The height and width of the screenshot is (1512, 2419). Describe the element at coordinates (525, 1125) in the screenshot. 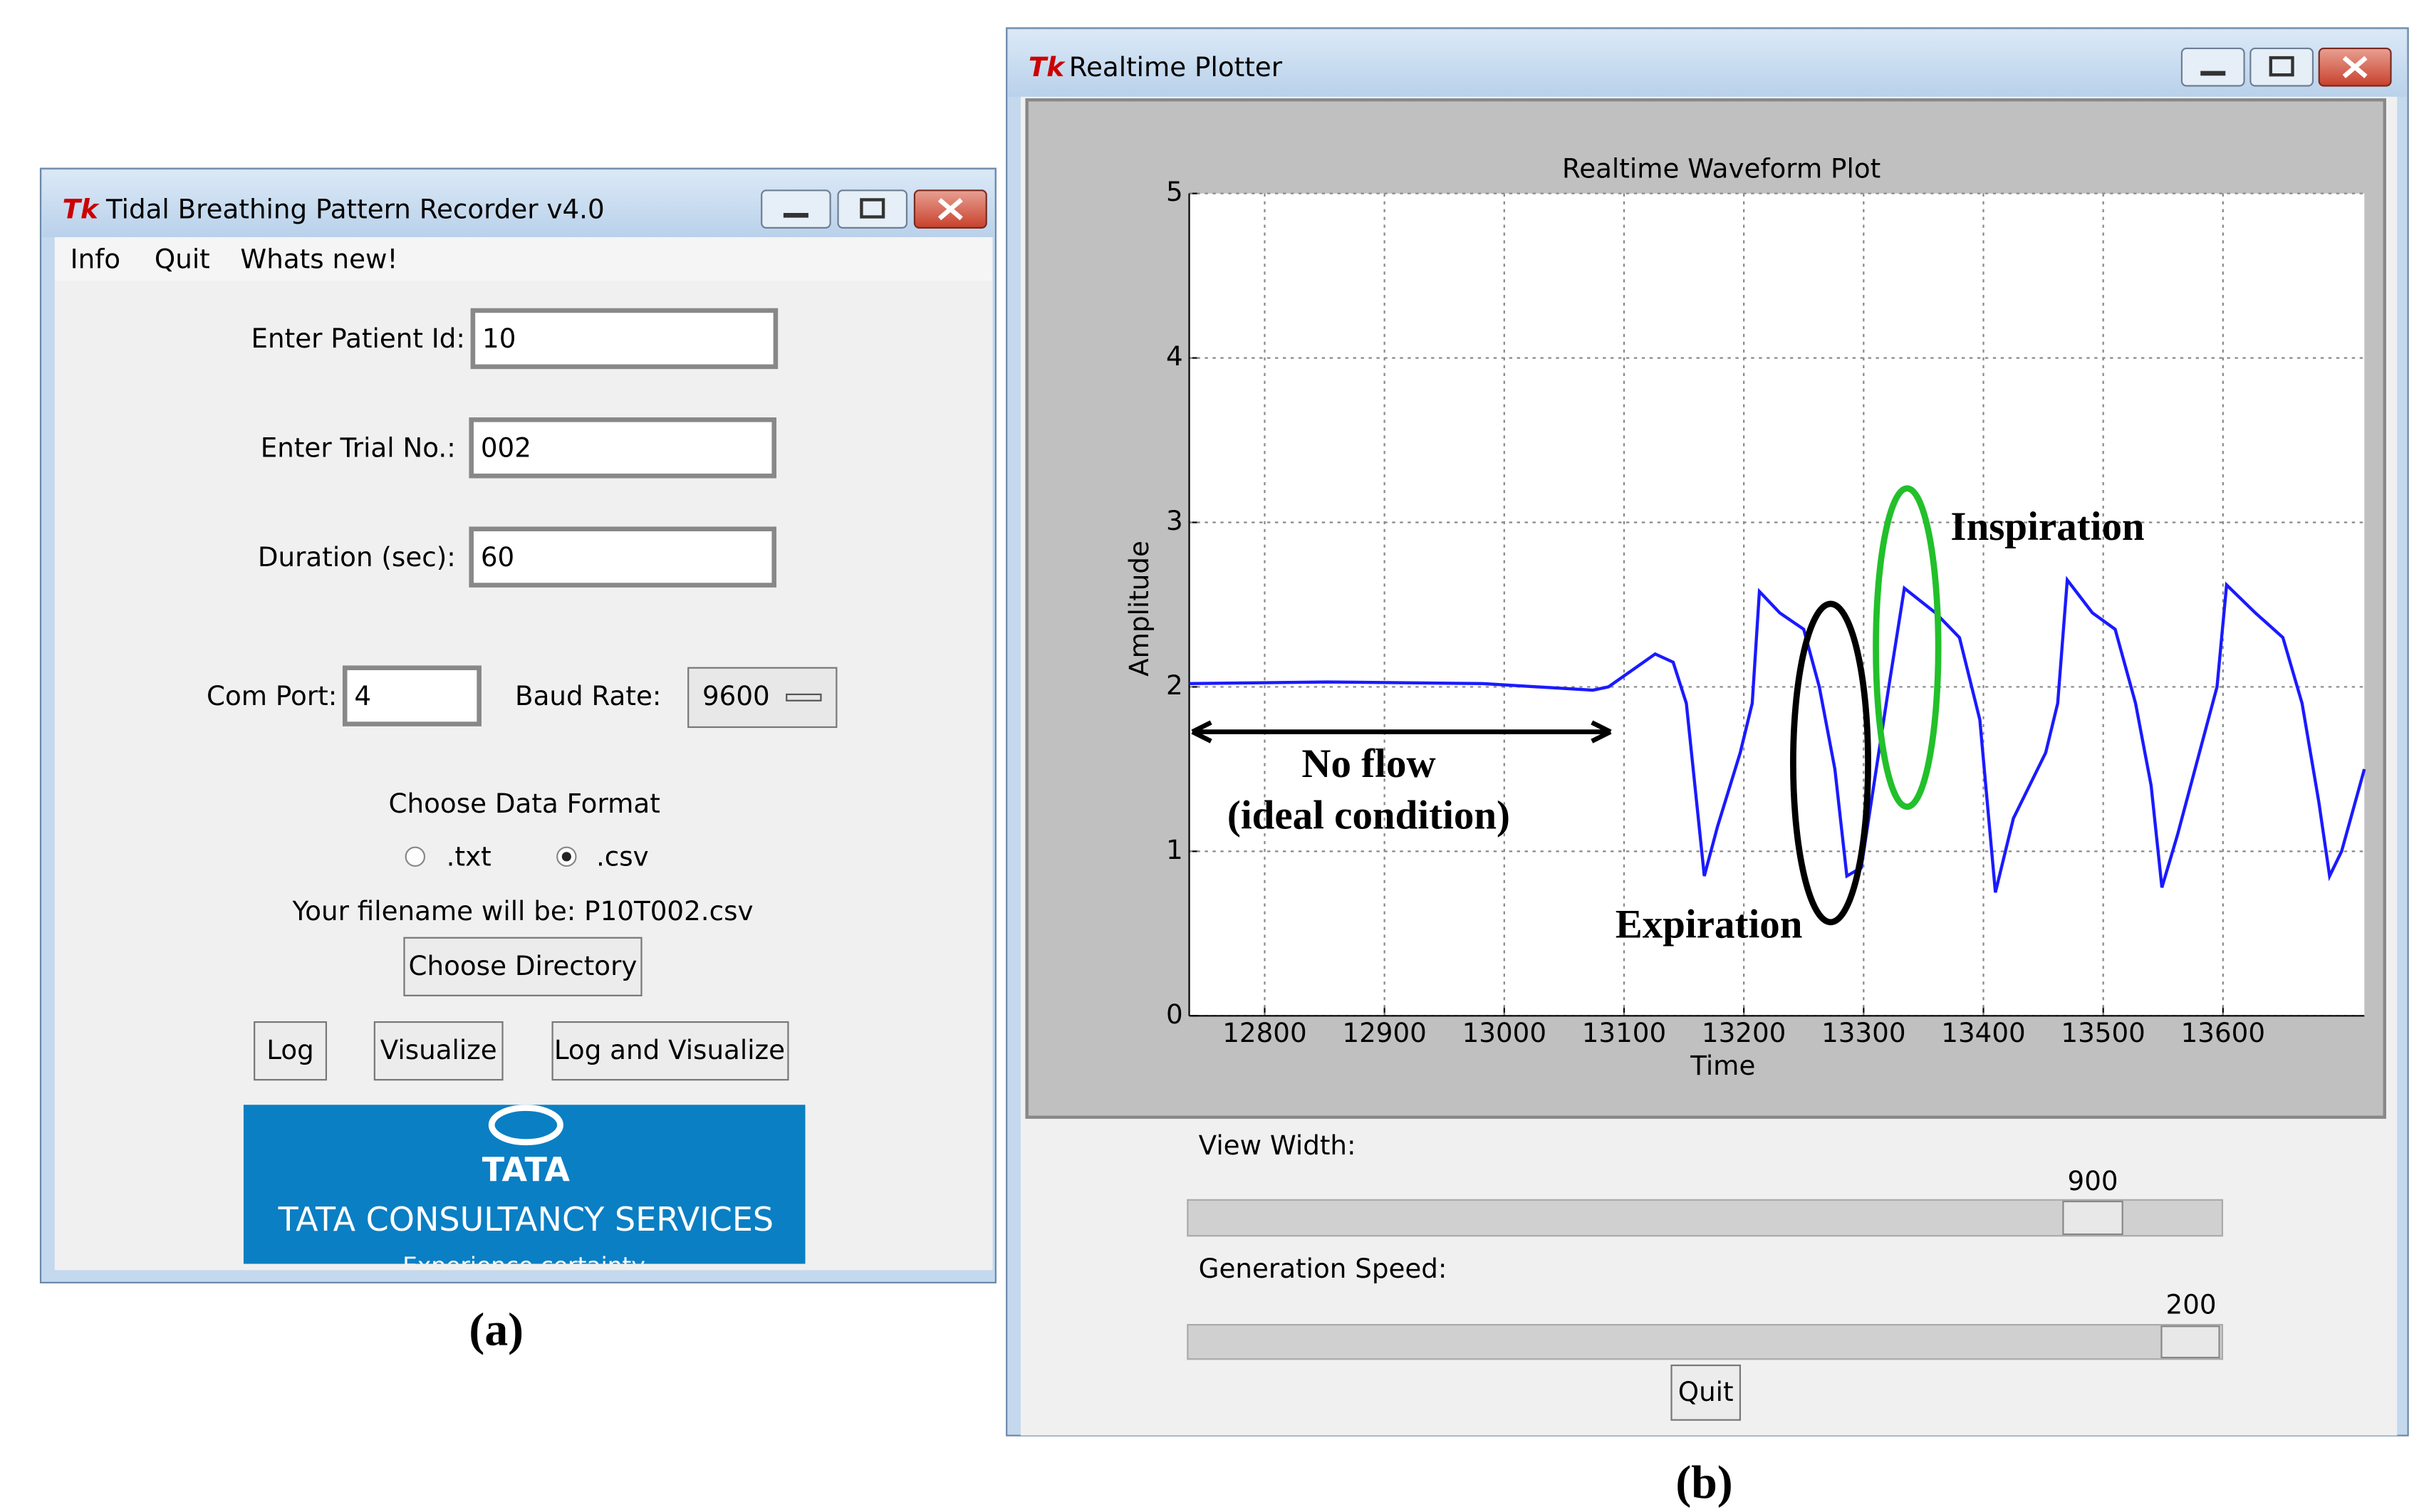

I see `logo-emblem` at that location.